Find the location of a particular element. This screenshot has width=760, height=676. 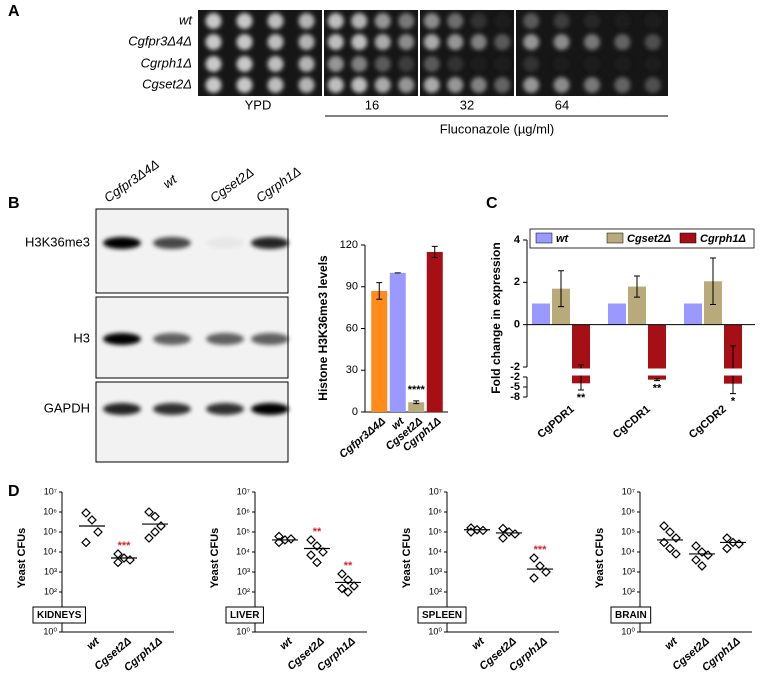

condition-label: YPD is located at coordinates (258, 104).